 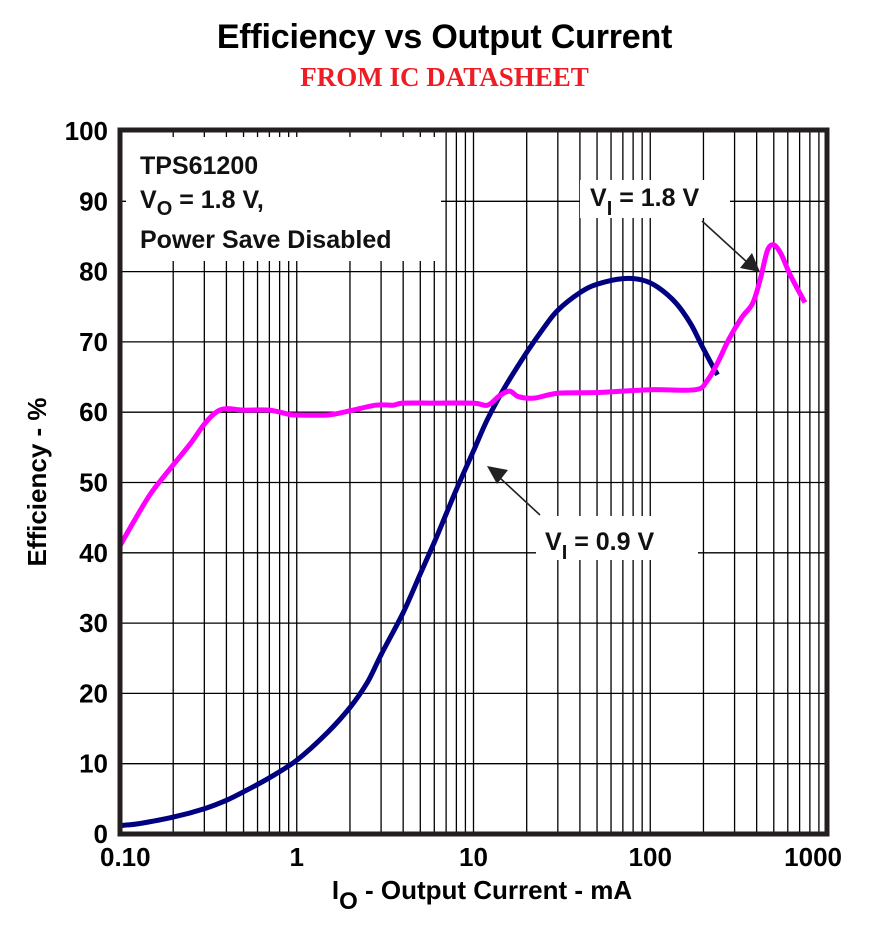 What do you see at coordinates (592, 515) in the screenshot?
I see `annotation-vi-0-9: VI = 0.9 V` at bounding box center [592, 515].